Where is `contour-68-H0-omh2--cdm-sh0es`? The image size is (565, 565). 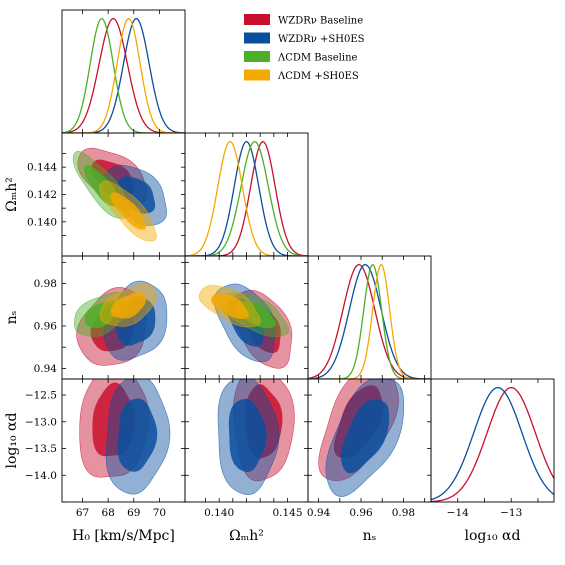
contour-68-H0-omh2--cdm-sh0es is located at coordinates (128, 211).